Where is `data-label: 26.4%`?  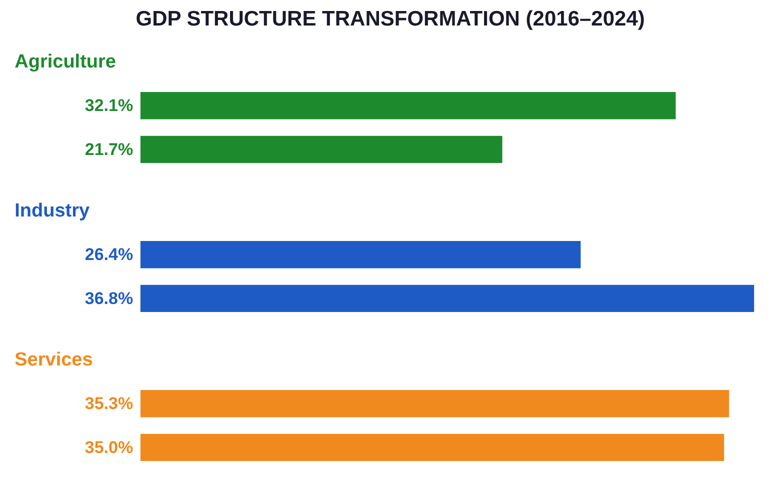
data-label: 26.4% is located at coordinates (109, 254).